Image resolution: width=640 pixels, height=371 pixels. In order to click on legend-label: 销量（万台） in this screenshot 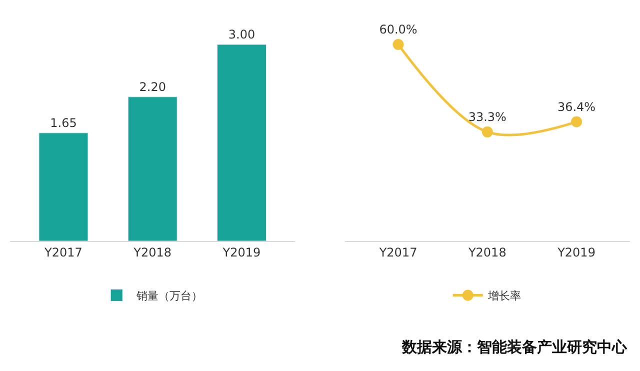, I will do `click(169, 296)`.